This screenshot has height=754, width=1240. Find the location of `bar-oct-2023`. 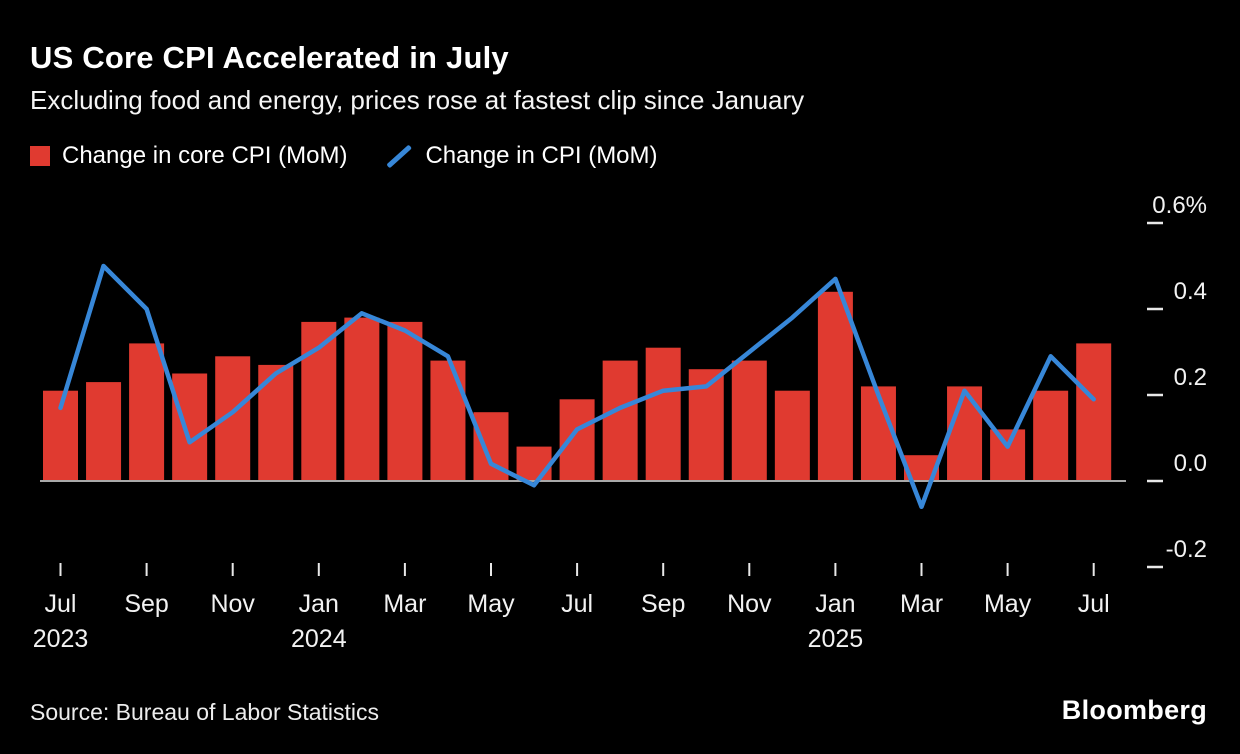

bar-oct-2023 is located at coordinates (190, 427).